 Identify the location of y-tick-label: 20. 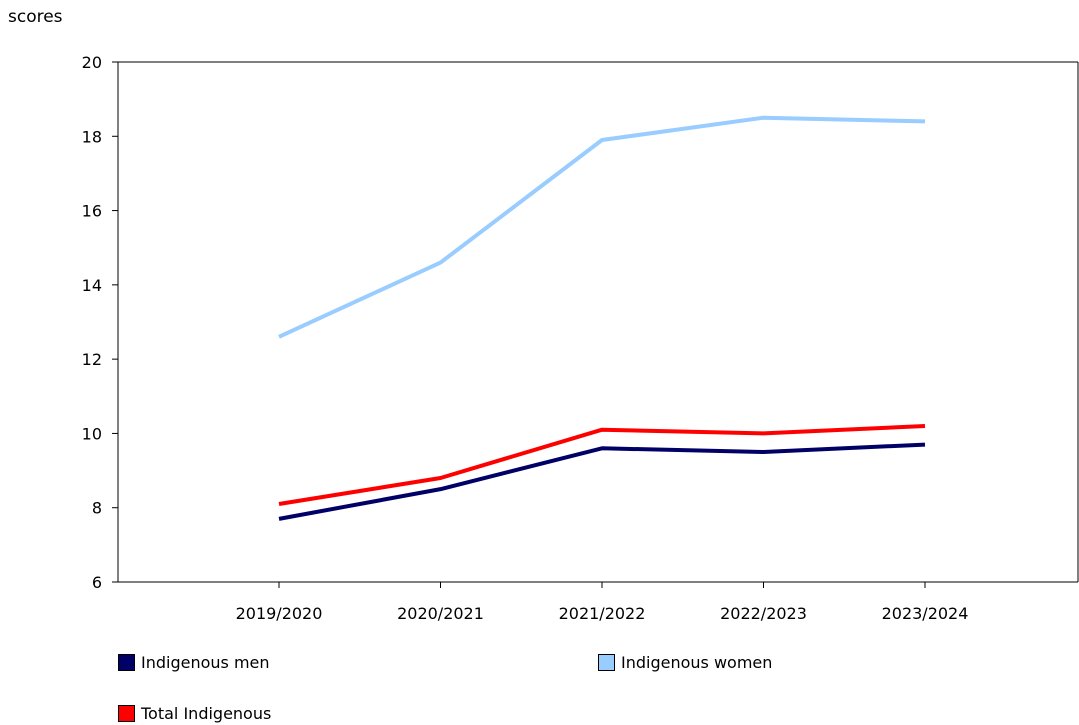
(92, 62).